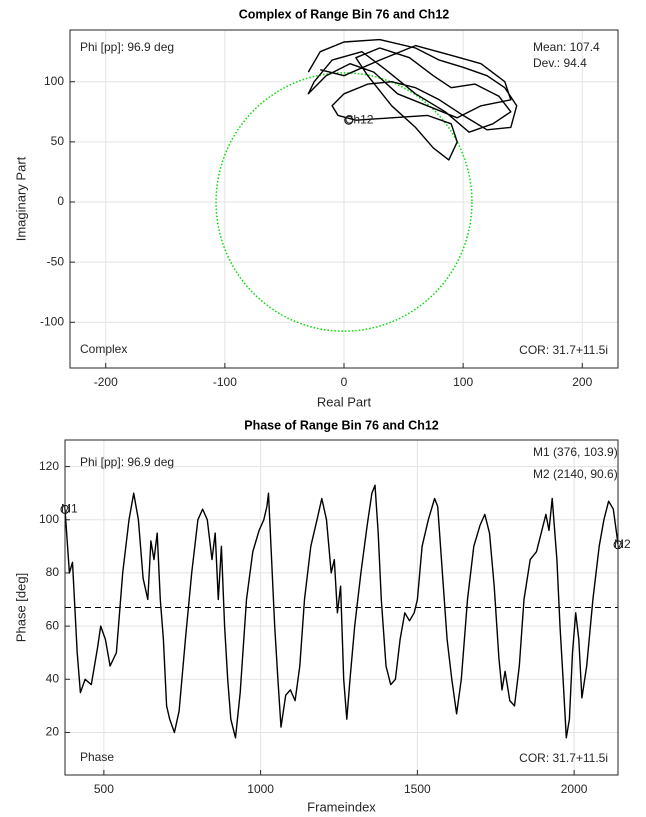  What do you see at coordinates (344, 401) in the screenshot?
I see `x-axis-label: Real Part` at bounding box center [344, 401].